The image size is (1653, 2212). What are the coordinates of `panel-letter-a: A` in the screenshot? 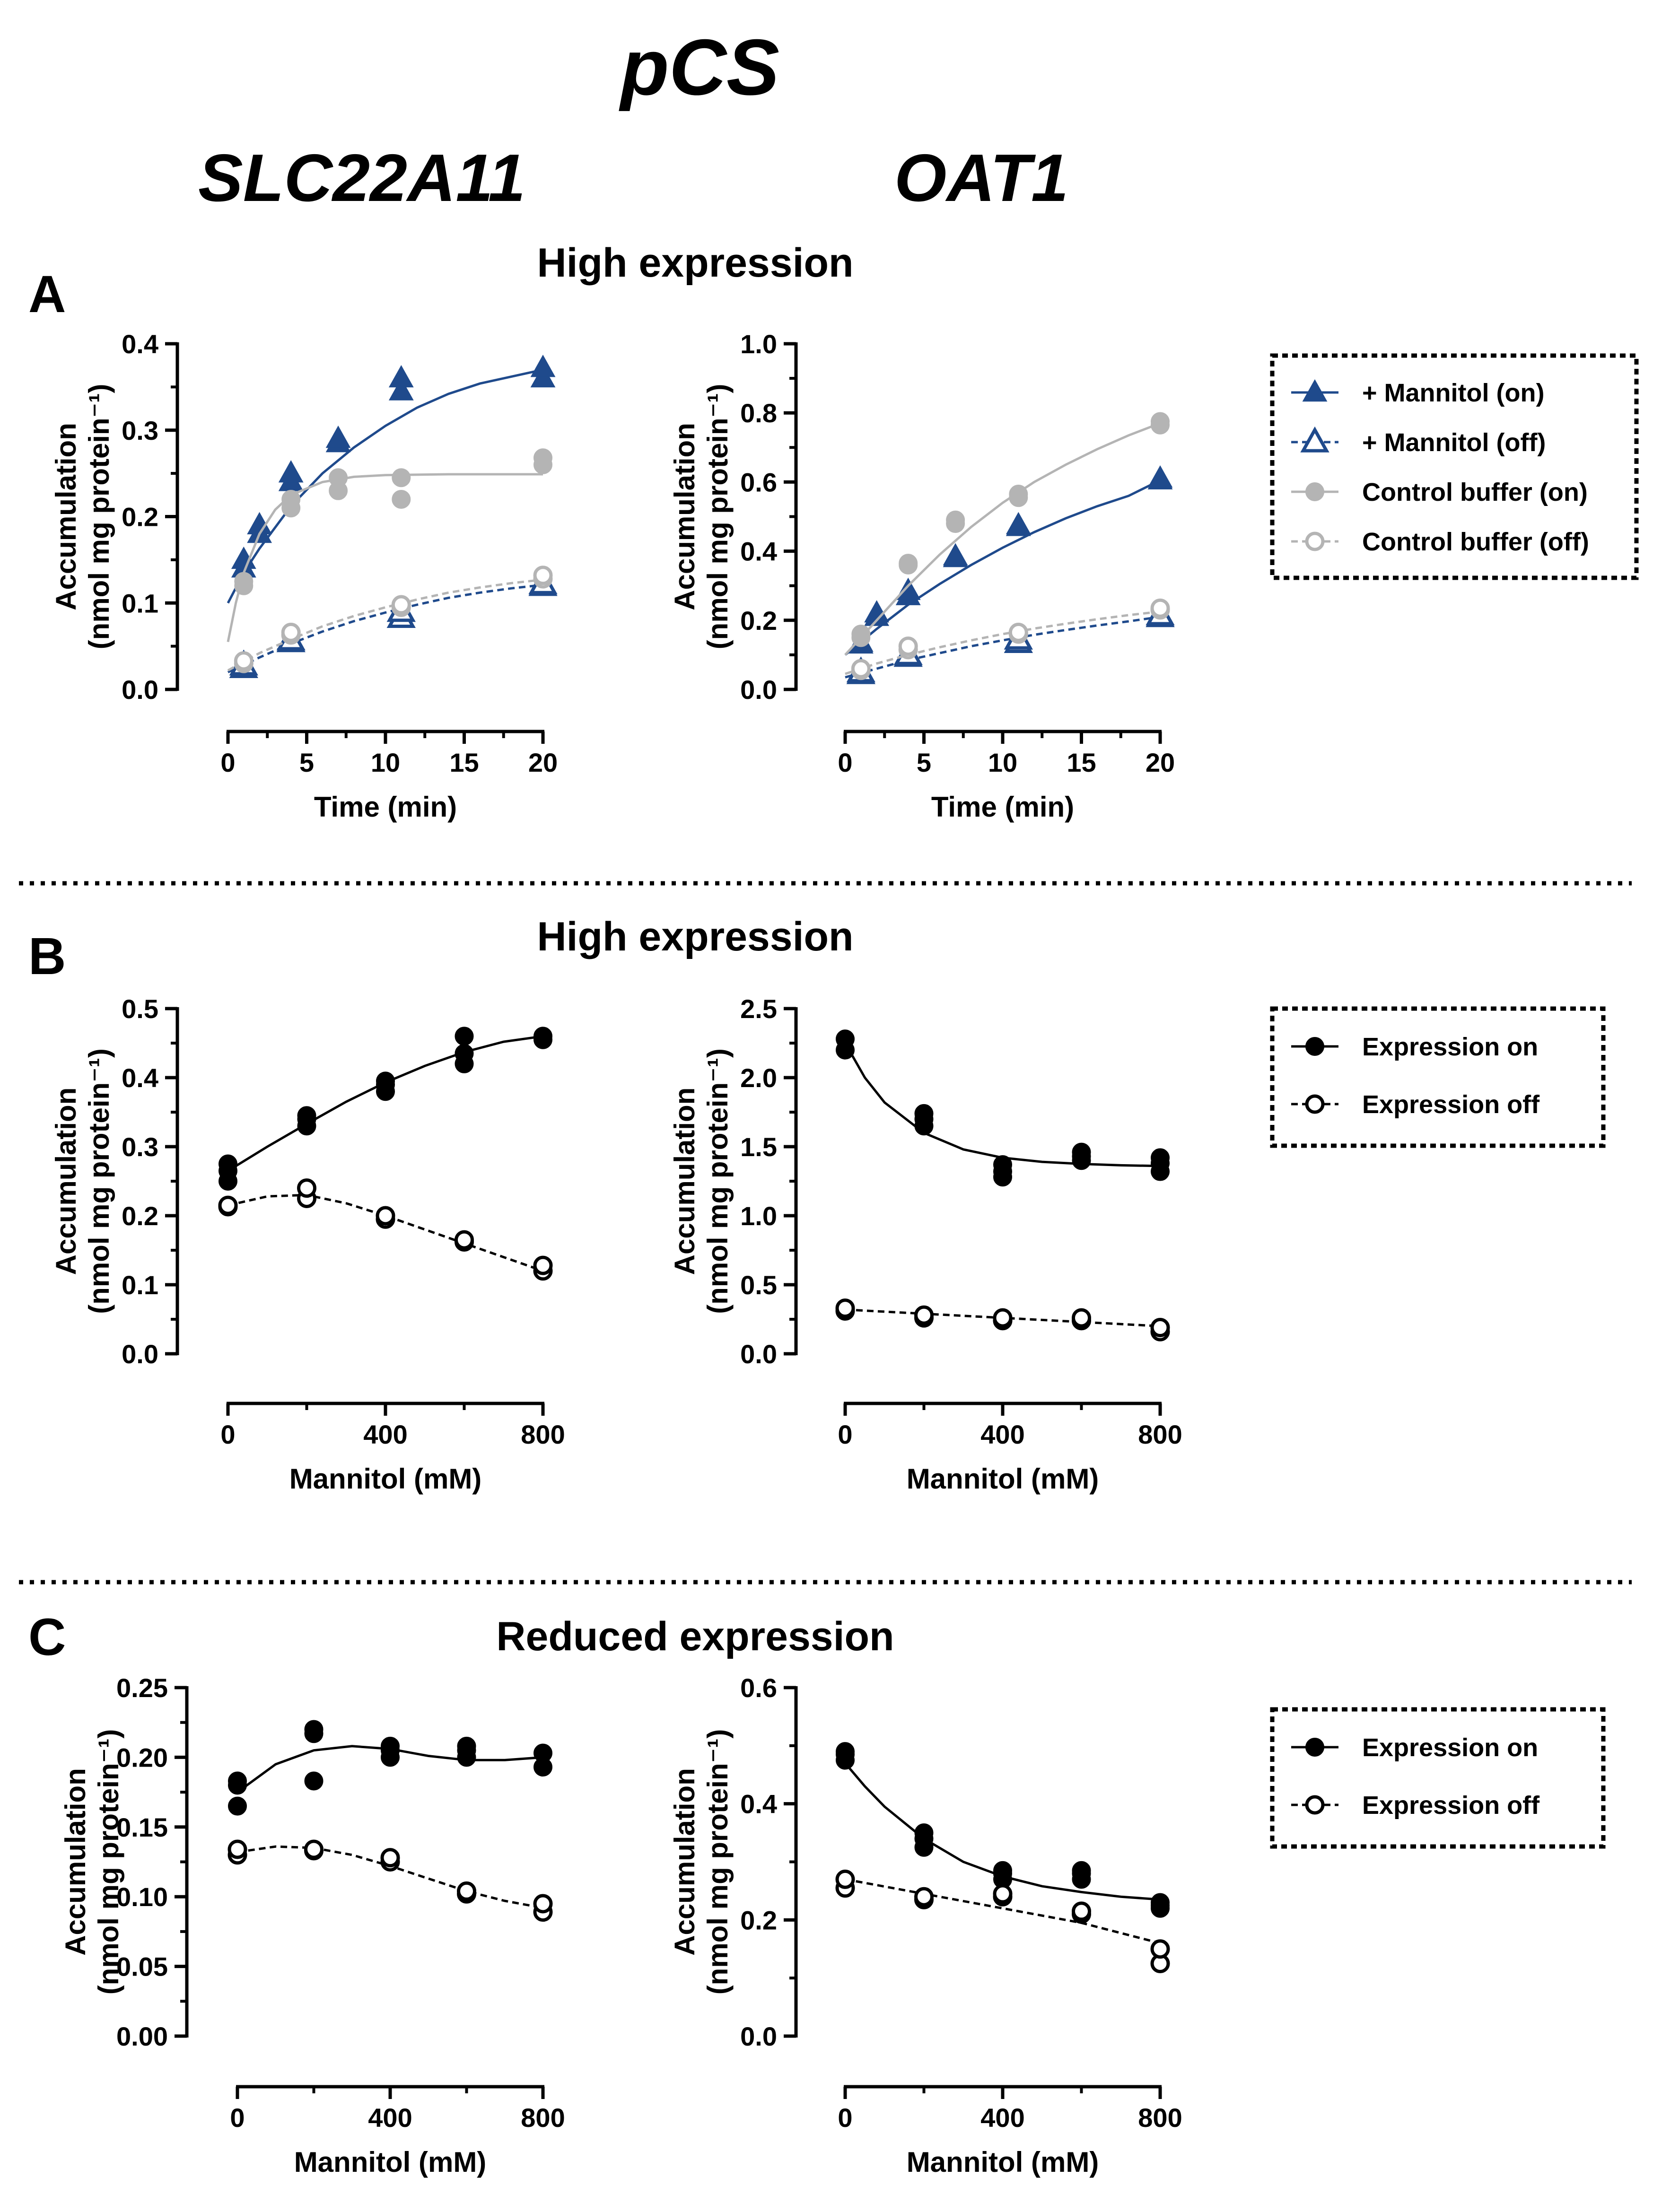 It's located at (47, 294).